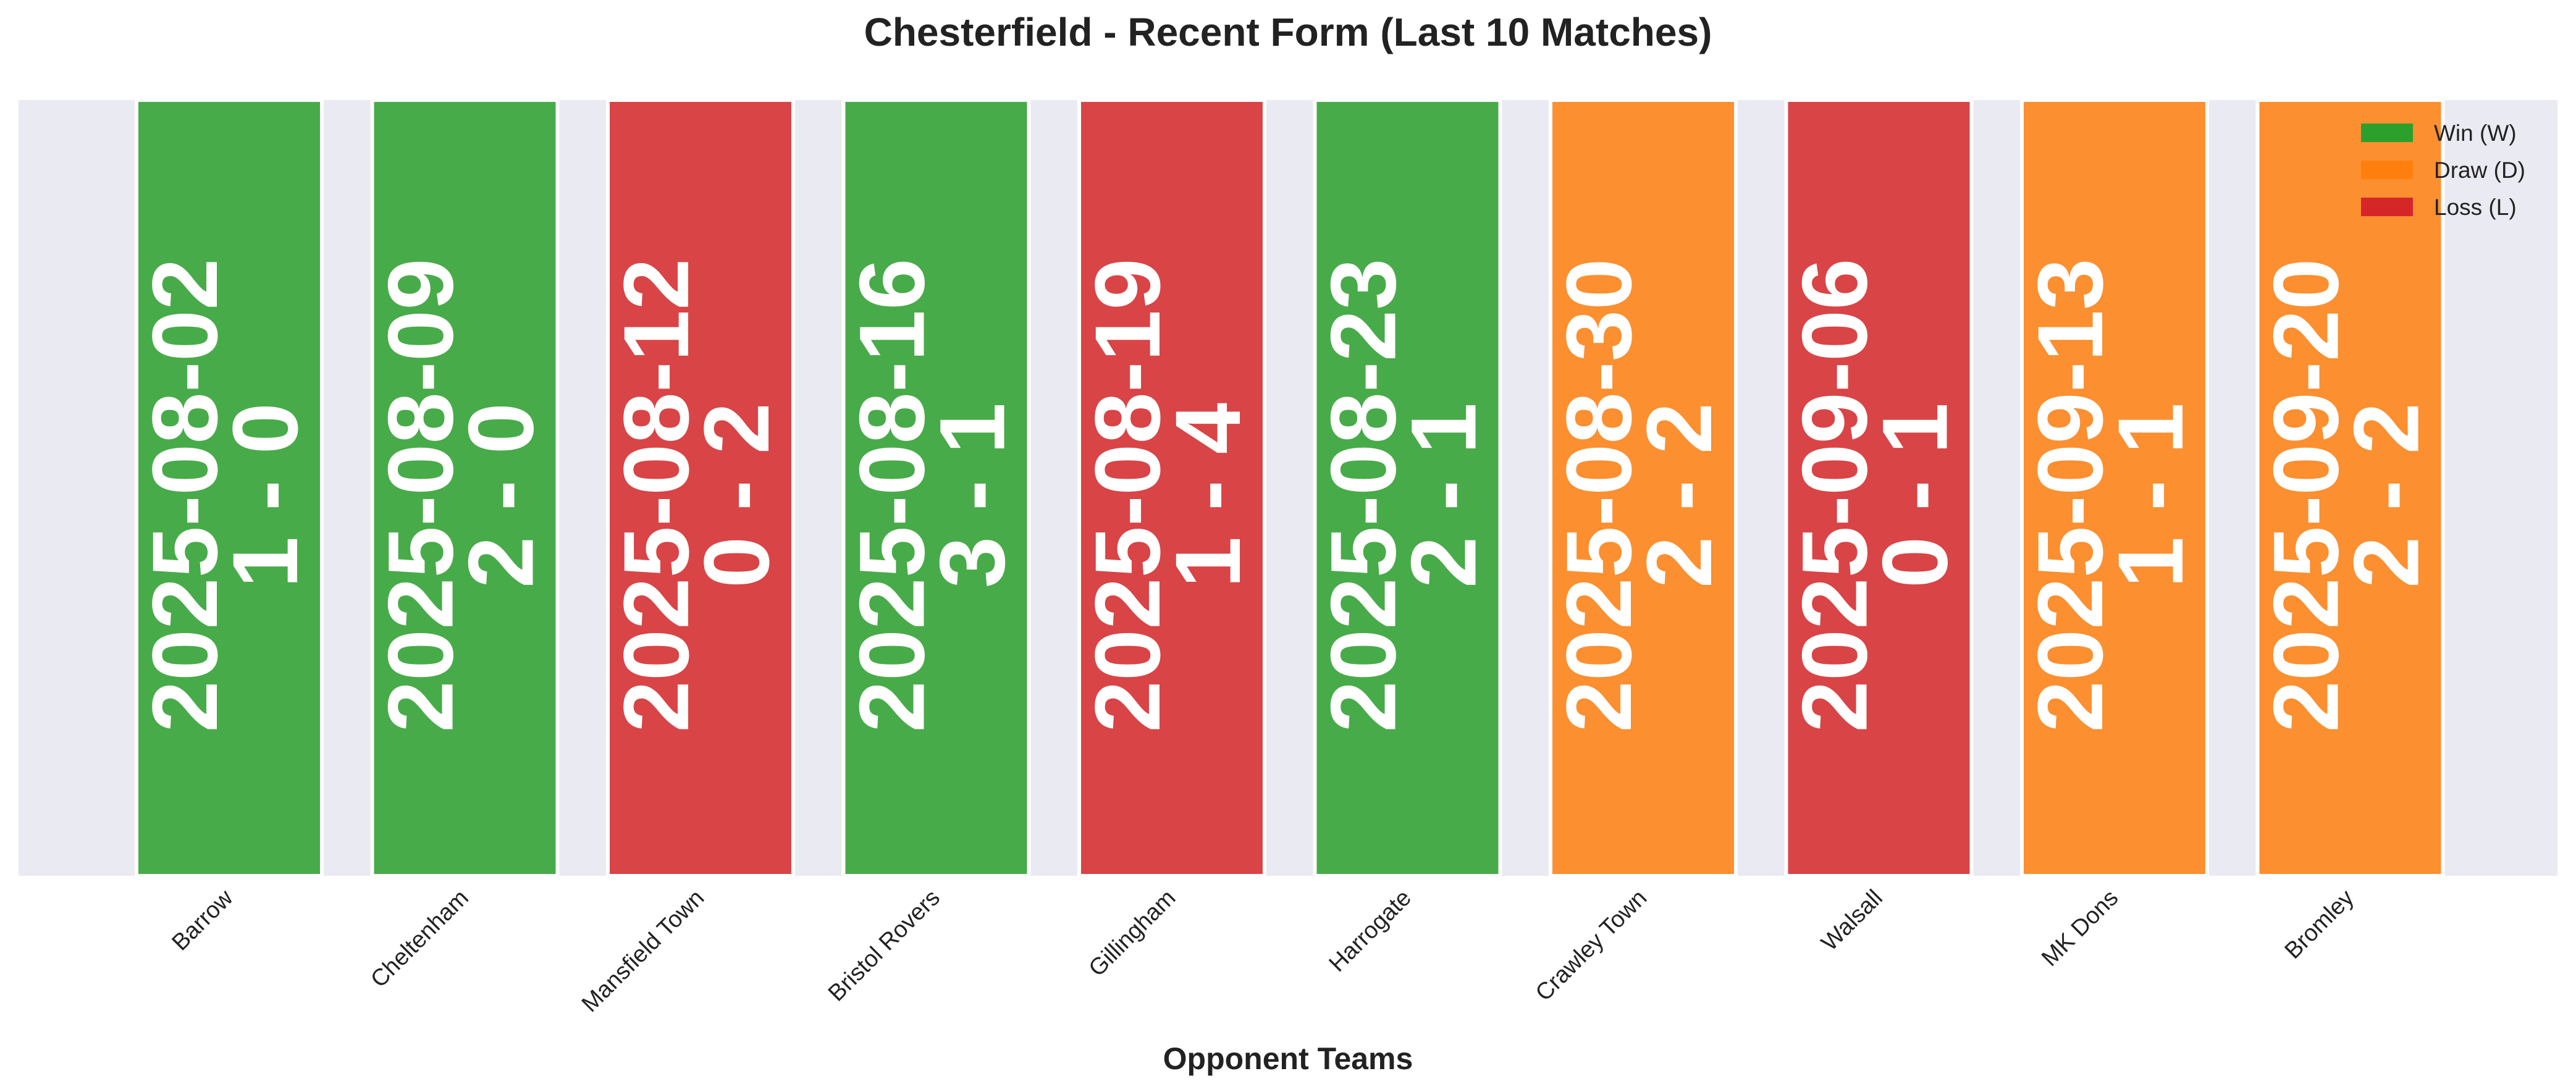  What do you see at coordinates (1363, 495) in the screenshot?
I see `match-date: 2025-08-23` at bounding box center [1363, 495].